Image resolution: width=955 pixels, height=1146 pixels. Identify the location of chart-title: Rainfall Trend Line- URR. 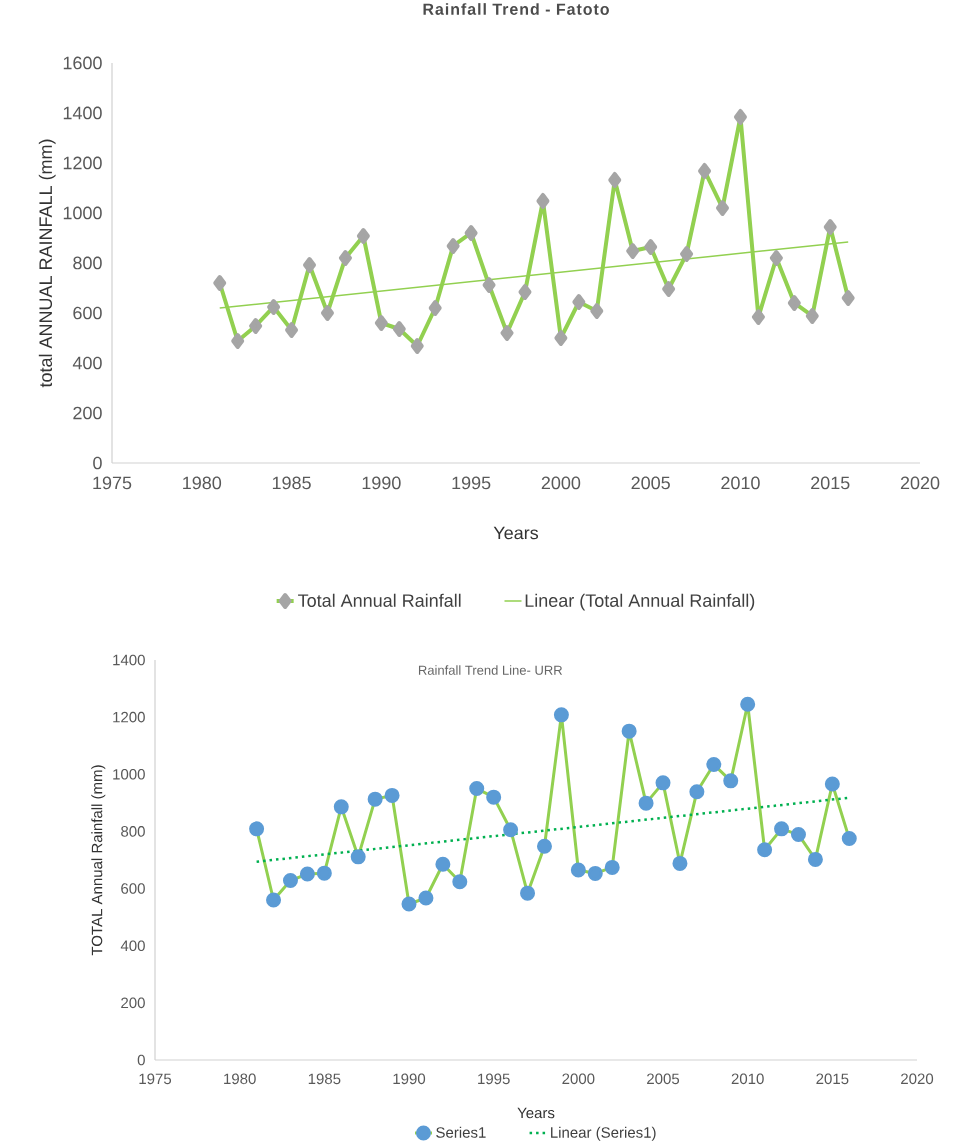
(490, 670).